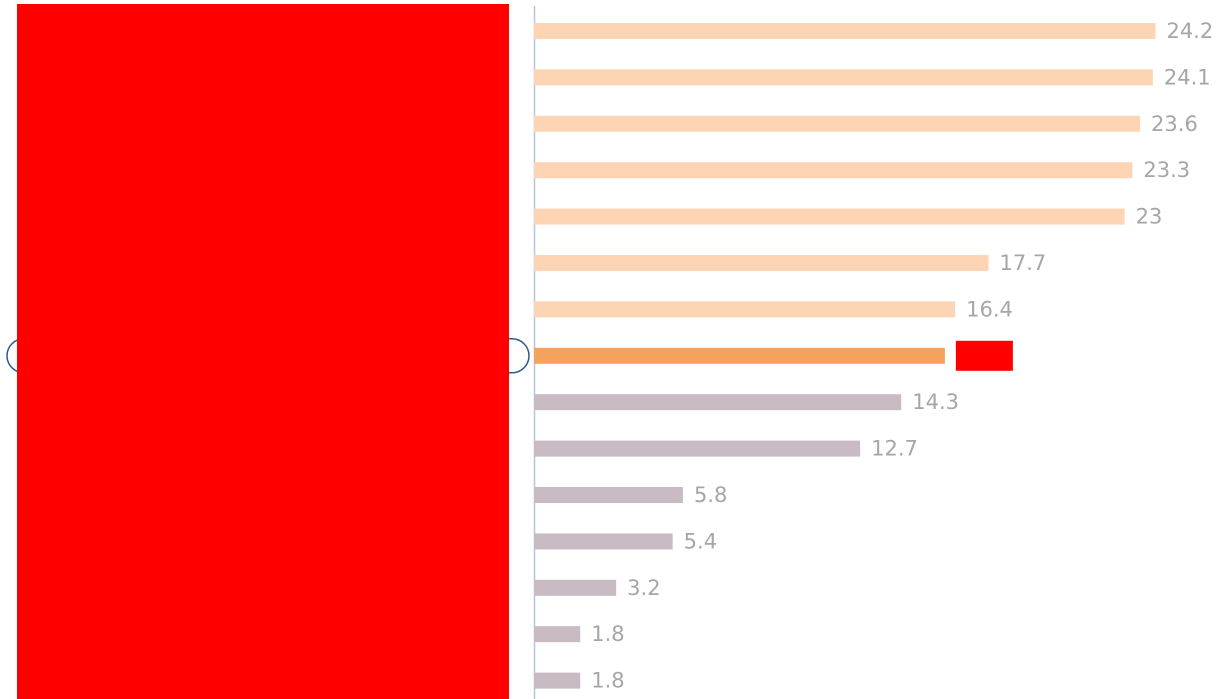  I want to click on data-label-12: 5.4, so click(700, 541).